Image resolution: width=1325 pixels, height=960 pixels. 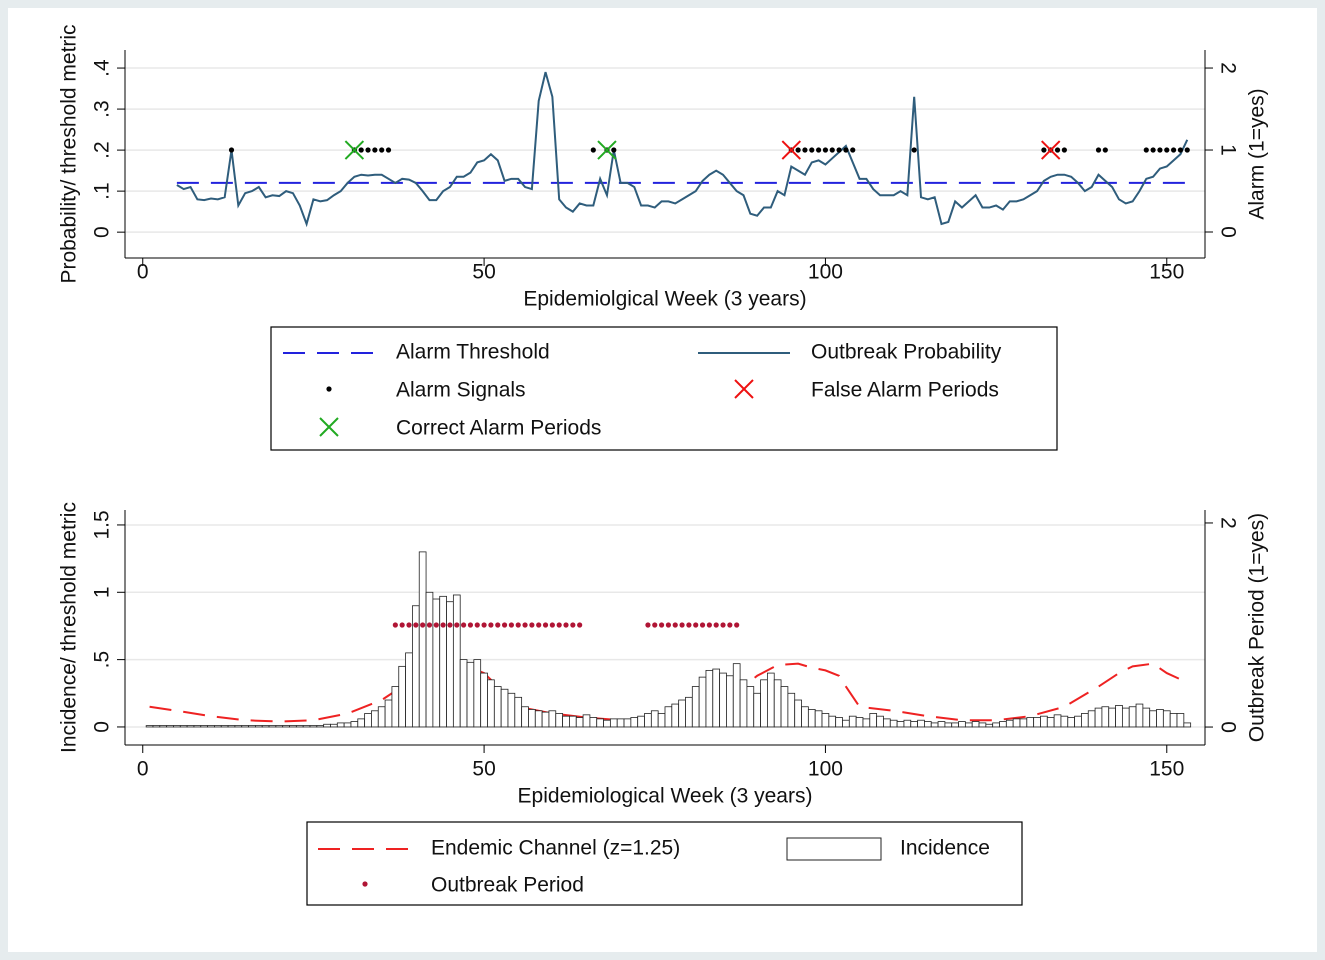 I want to click on y-tick-label: 1, so click(x=102, y=592).